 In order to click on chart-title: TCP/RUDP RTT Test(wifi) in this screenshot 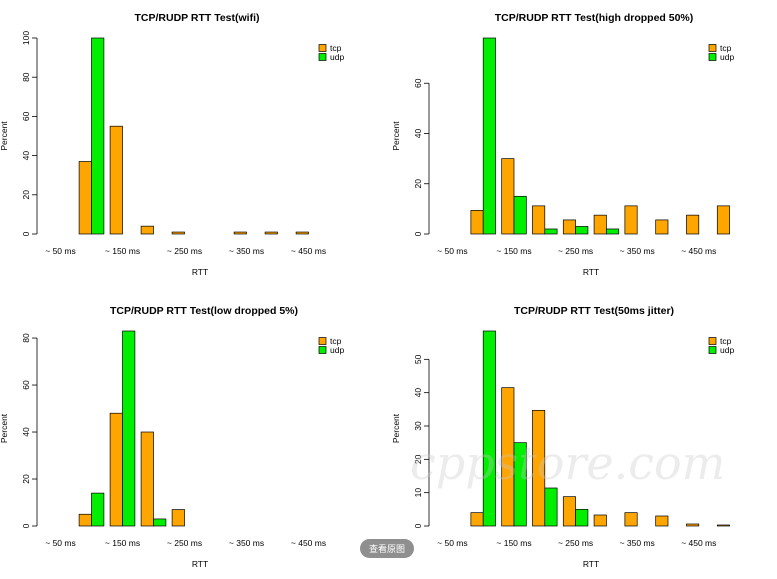, I will do `click(196, 18)`.